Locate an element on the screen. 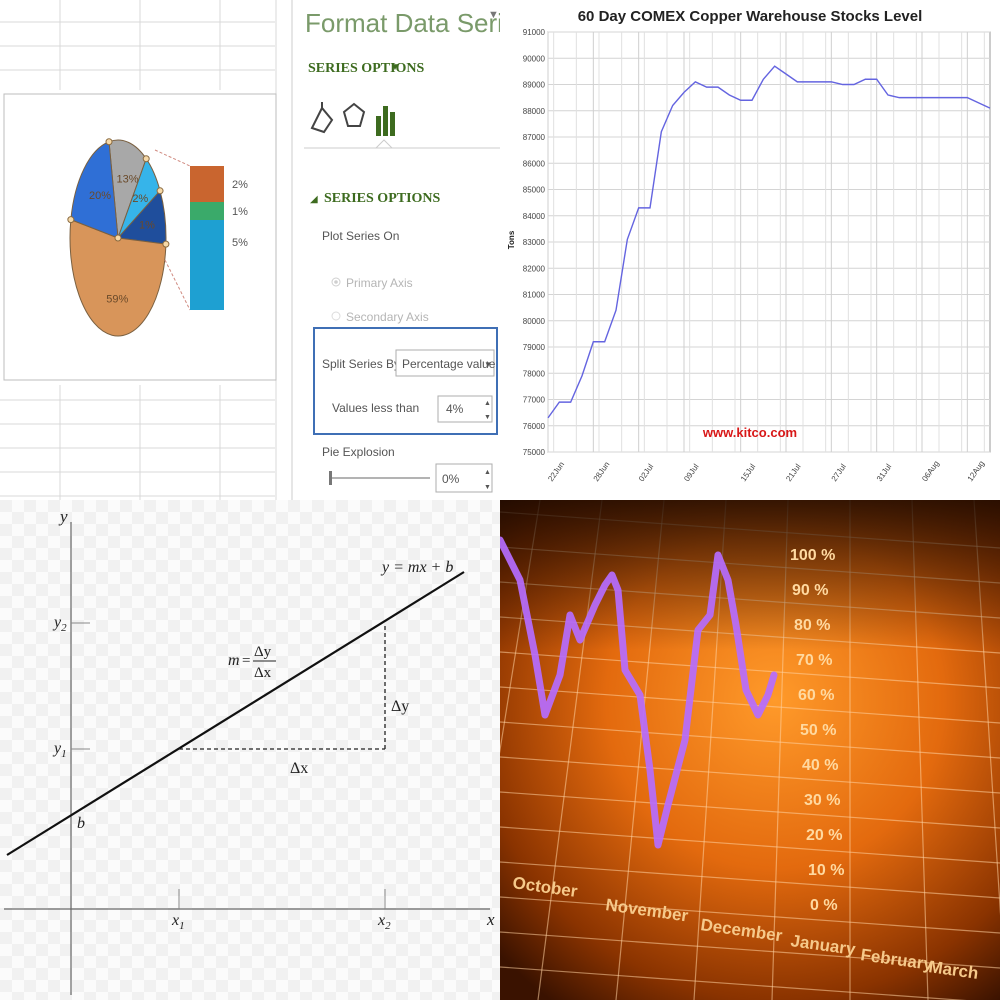  split-series-by-value: Percentage value is located at coordinates (449, 364).